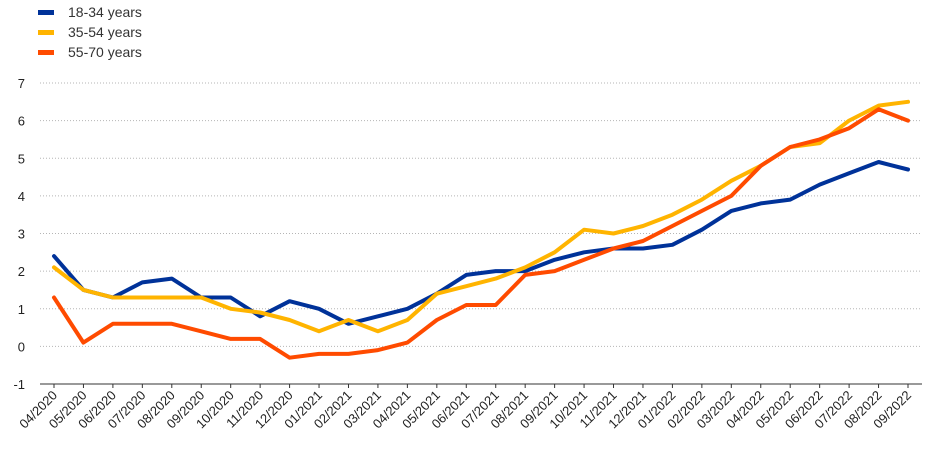 This screenshot has width=948, height=452. I want to click on y-tick-label: 0, so click(21, 346).